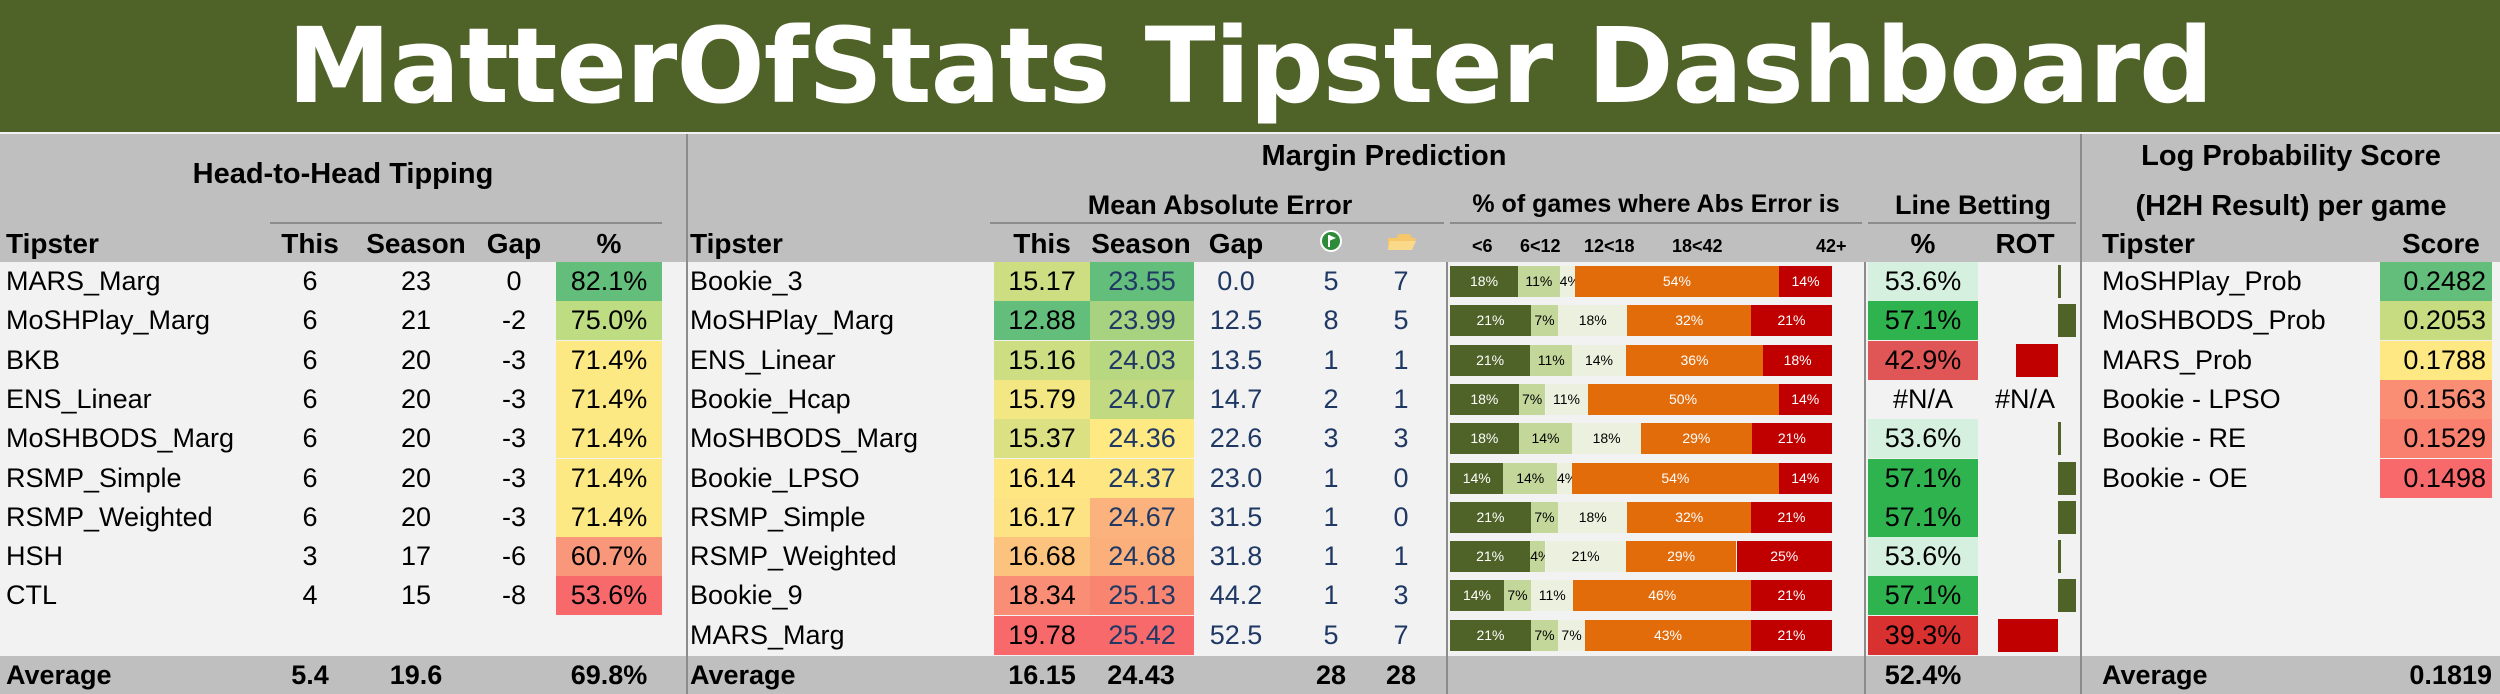  Describe the element at coordinates (1042, 360) in the screenshot. I see `mae-this: 15.16` at that location.